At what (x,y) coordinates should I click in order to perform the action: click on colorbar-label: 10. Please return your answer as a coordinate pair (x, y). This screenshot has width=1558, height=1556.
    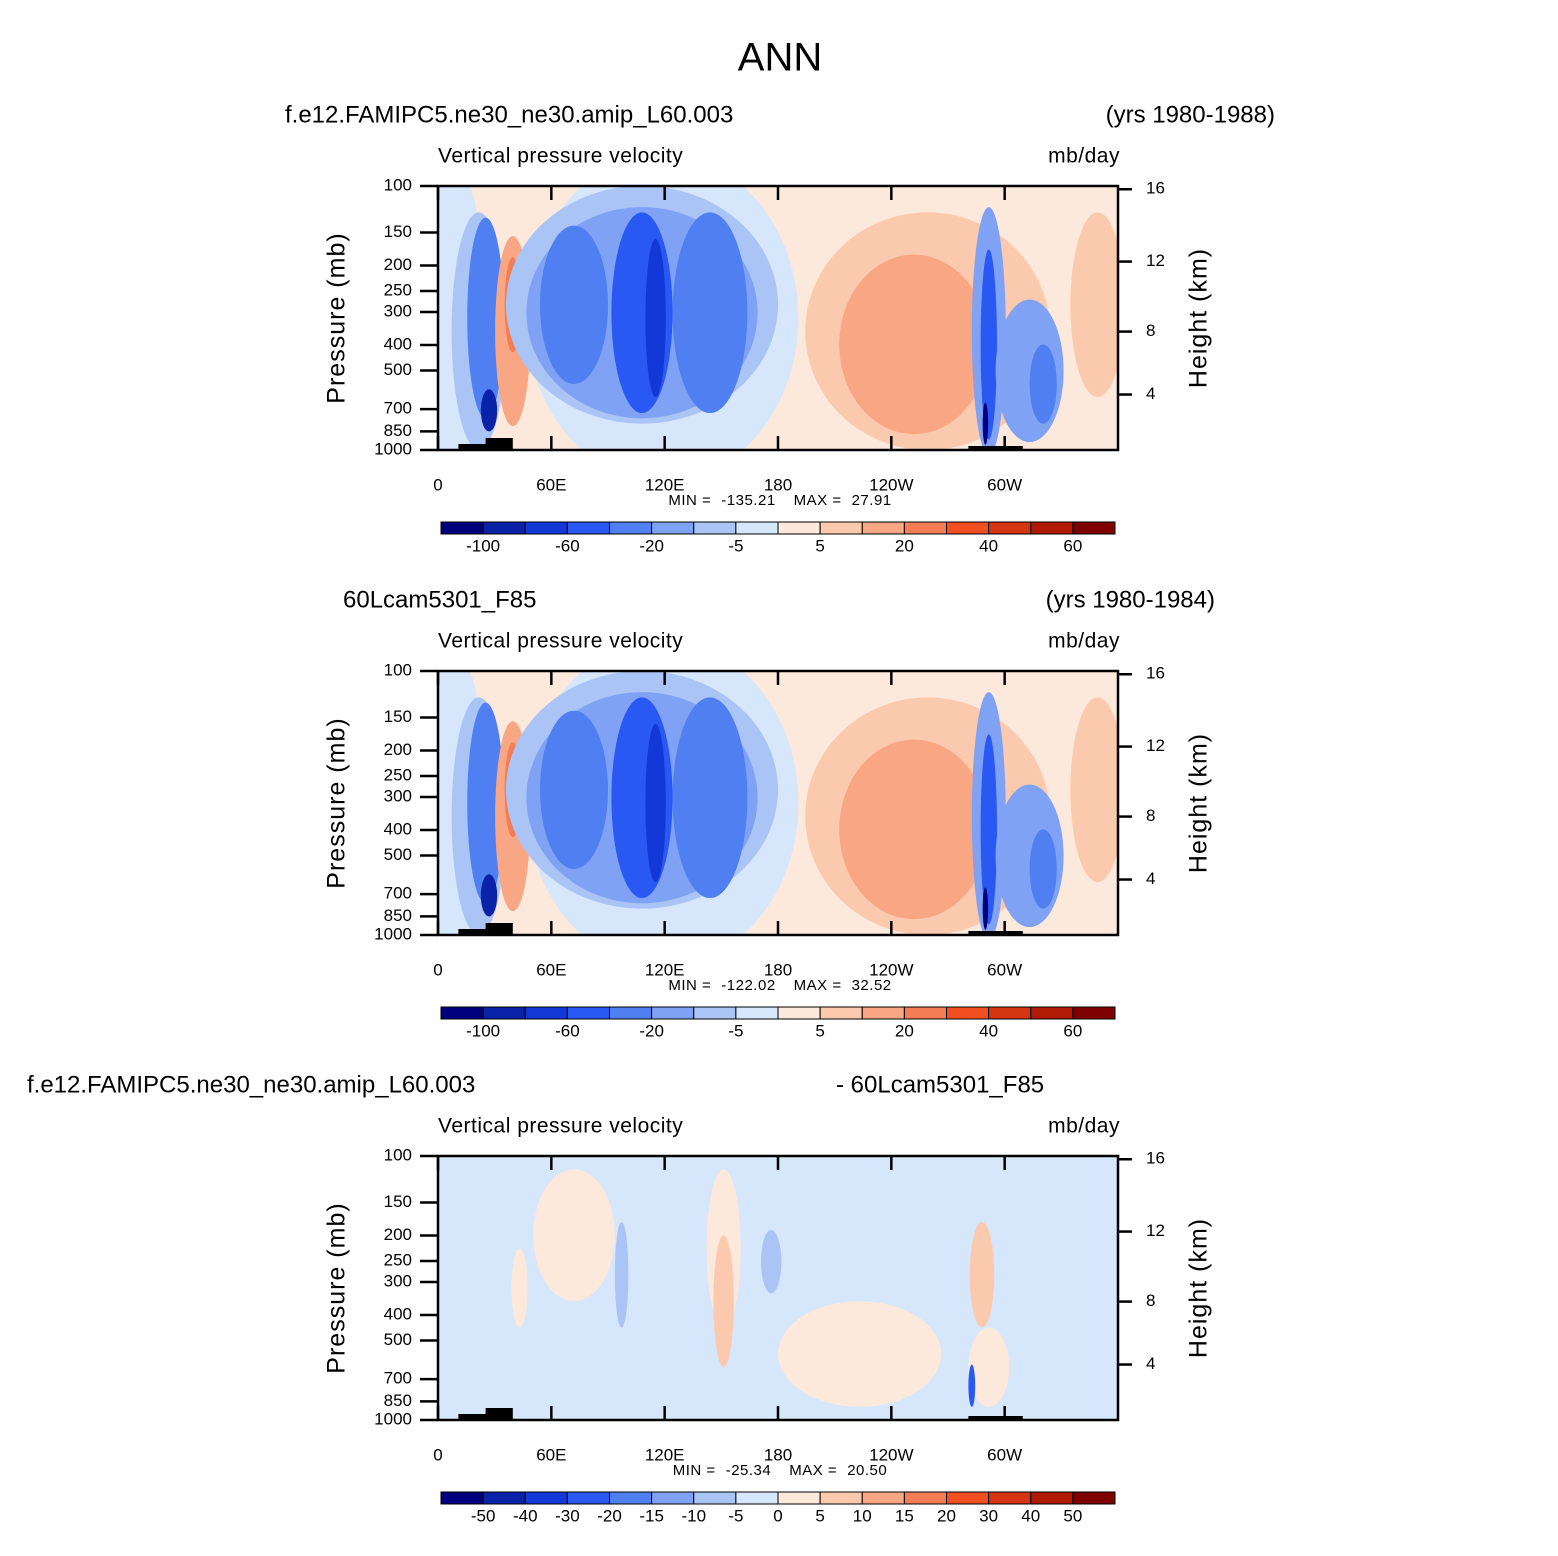
    Looking at the image, I should click on (862, 1515).